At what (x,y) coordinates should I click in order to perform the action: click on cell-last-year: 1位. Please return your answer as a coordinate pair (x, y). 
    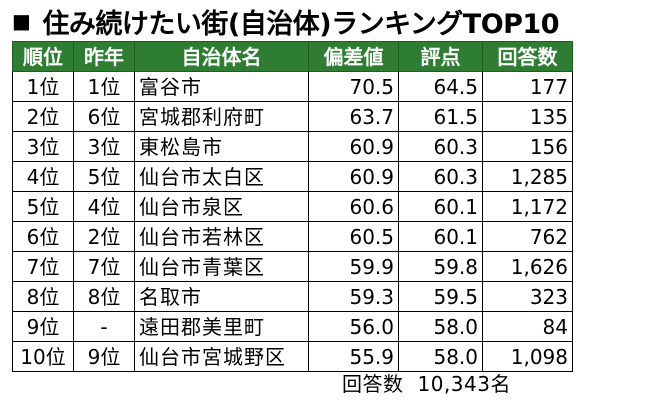
    Looking at the image, I should click on (104, 86).